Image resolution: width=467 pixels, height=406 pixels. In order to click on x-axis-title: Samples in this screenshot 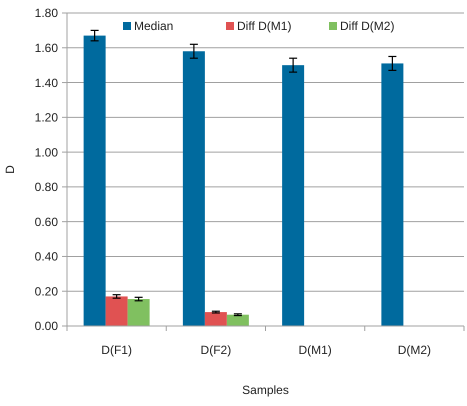, I will do `click(265, 390)`.